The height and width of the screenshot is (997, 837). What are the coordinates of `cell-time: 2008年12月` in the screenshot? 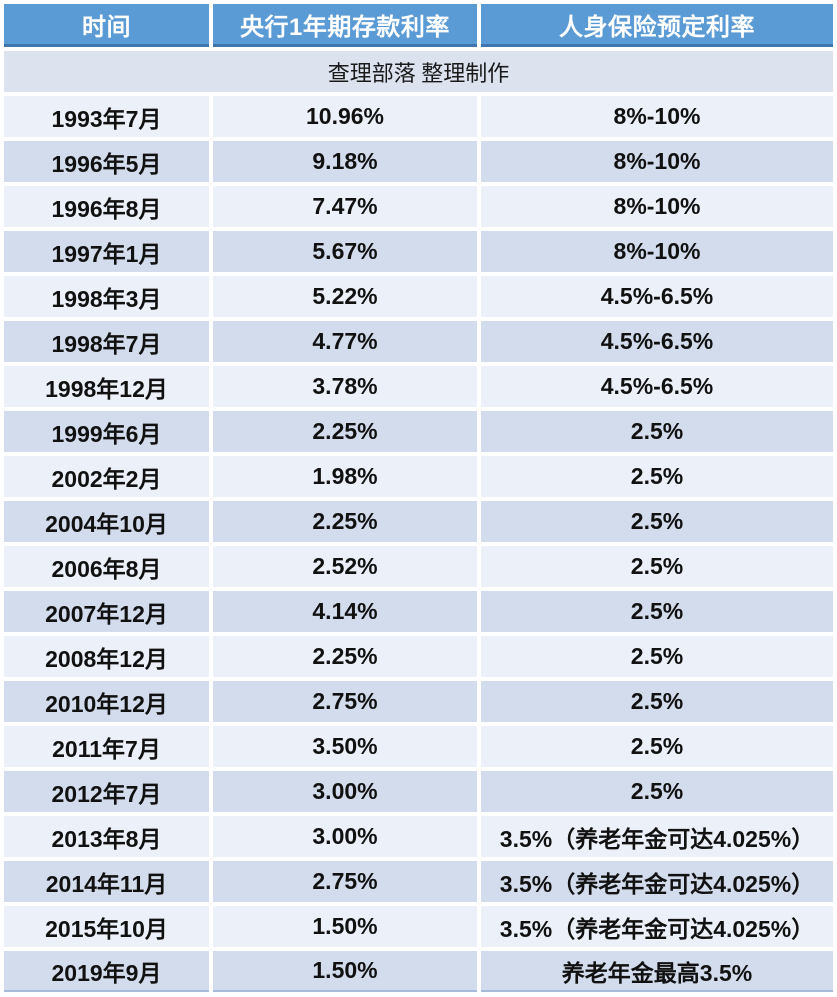 It's located at (106, 656).